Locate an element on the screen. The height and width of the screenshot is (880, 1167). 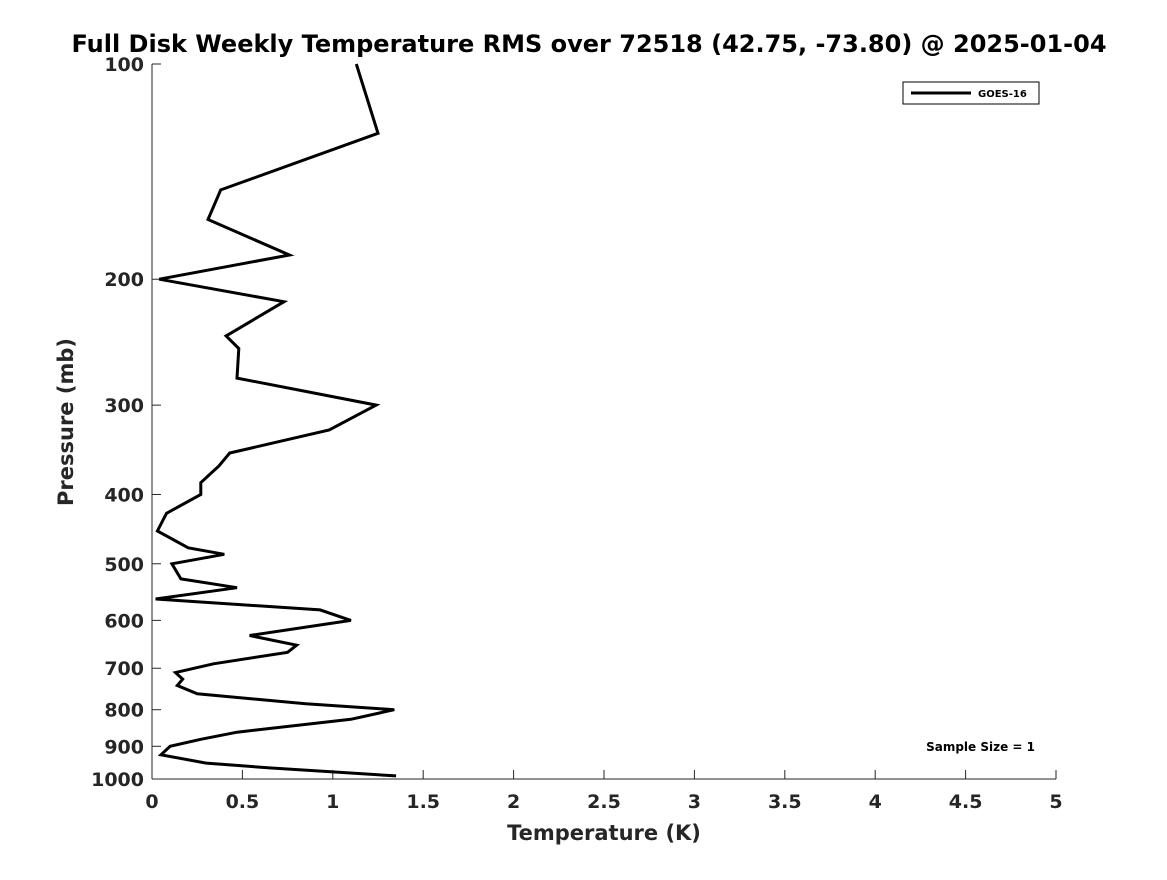
x-tick-label: 4.5 is located at coordinates (966, 802).